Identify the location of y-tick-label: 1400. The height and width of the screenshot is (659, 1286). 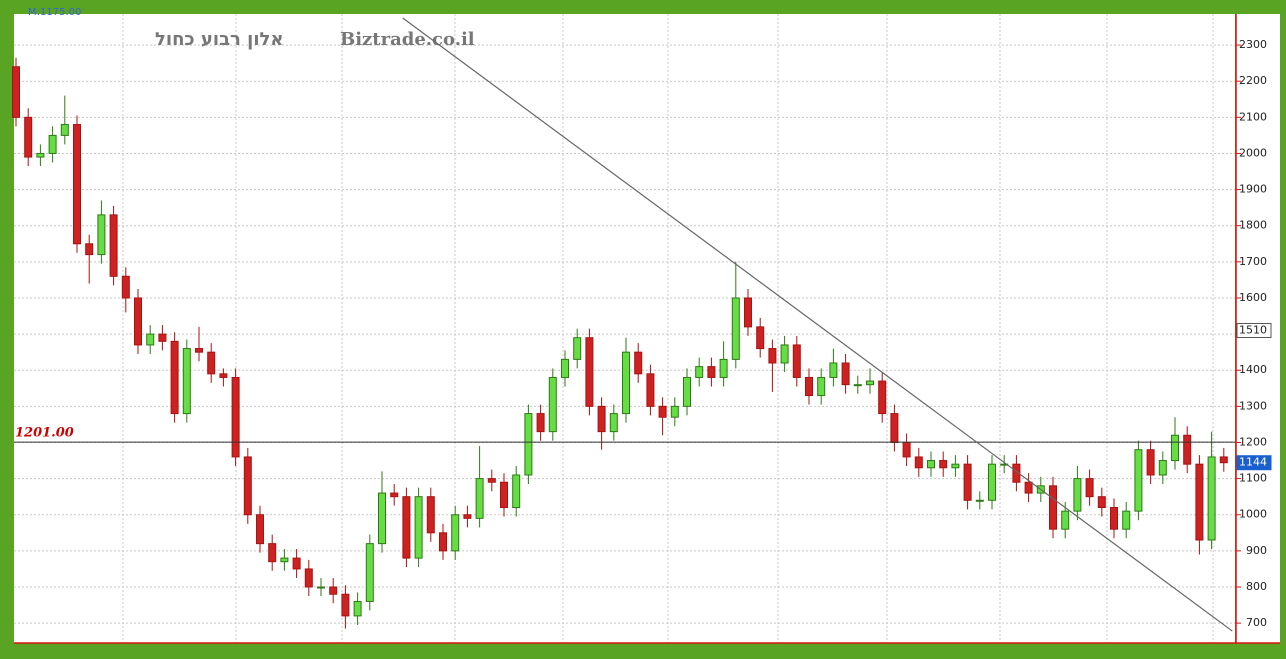
(1253, 369).